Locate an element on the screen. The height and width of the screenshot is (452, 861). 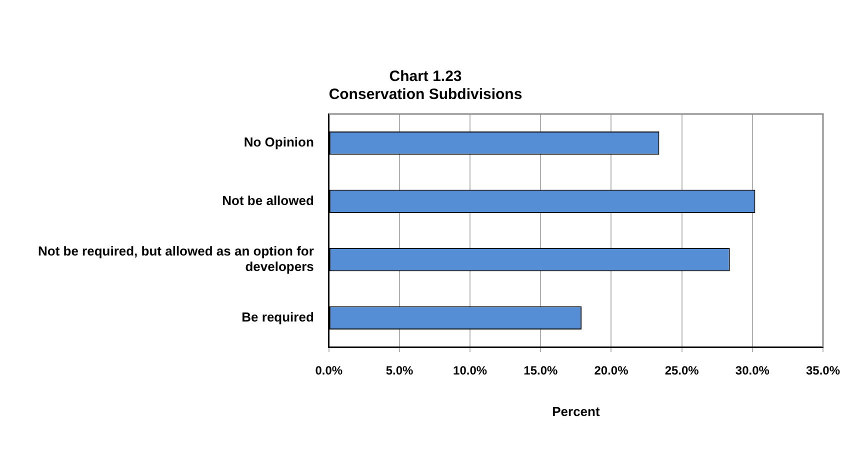
y-tick-label: Not be allowed is located at coordinates (268, 200).